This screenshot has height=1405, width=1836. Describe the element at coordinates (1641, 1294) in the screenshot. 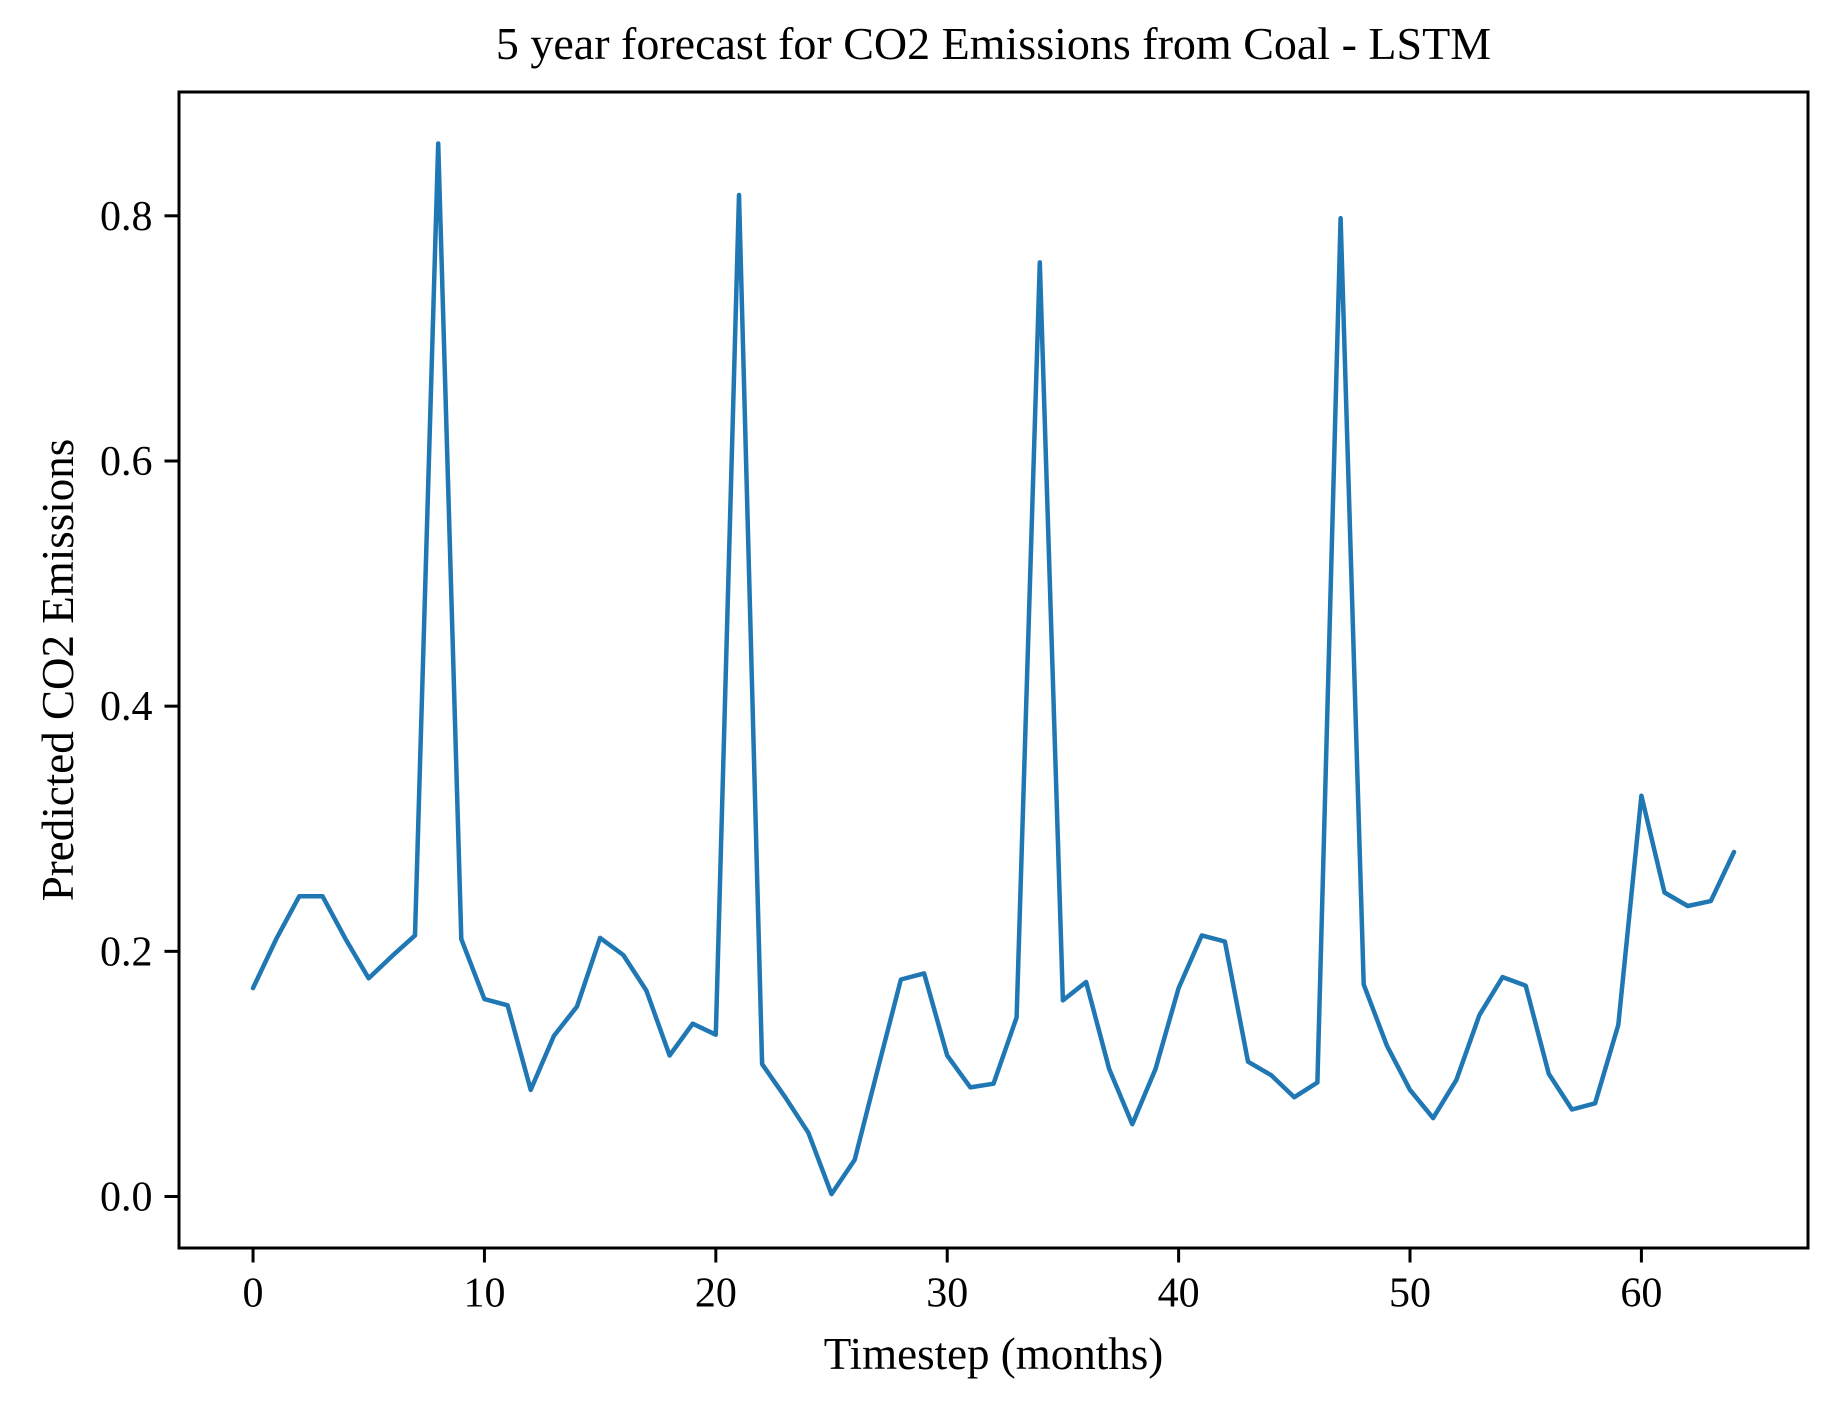

I see `x-tick-label: 60` at that location.